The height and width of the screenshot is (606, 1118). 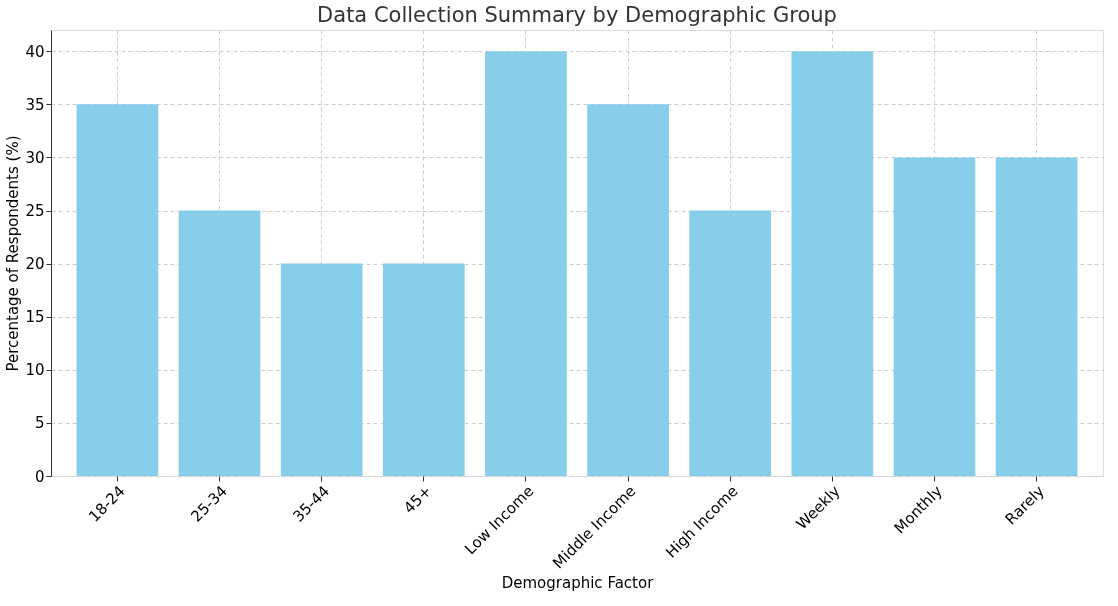 What do you see at coordinates (35, 104) in the screenshot?
I see `y-tick-label: 35` at bounding box center [35, 104].